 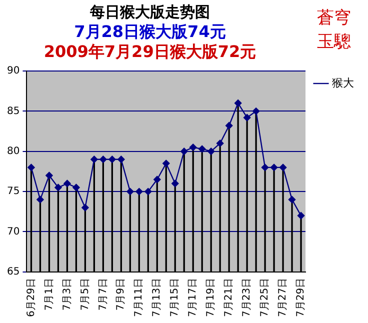 I want to click on x-tick-label: 7月21日, so click(x=229, y=298).